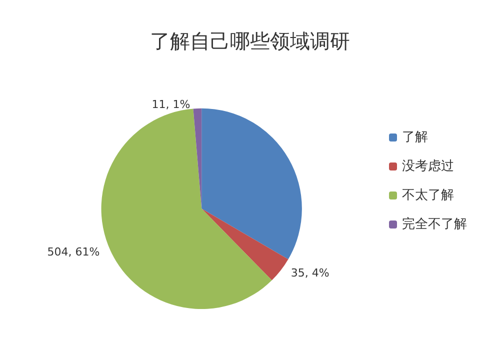 The height and width of the screenshot is (362, 500). I want to click on legend-label: 不太了解, so click(428, 195).